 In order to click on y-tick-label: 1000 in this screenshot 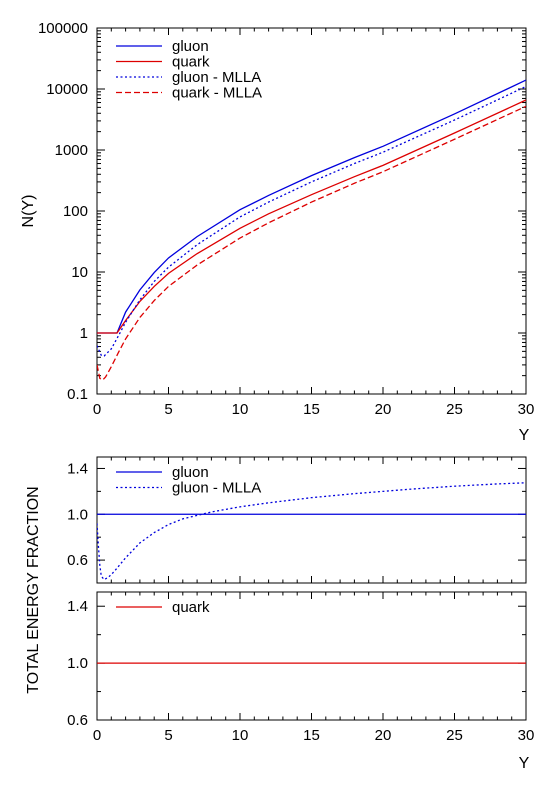, I will do `click(71, 150)`.